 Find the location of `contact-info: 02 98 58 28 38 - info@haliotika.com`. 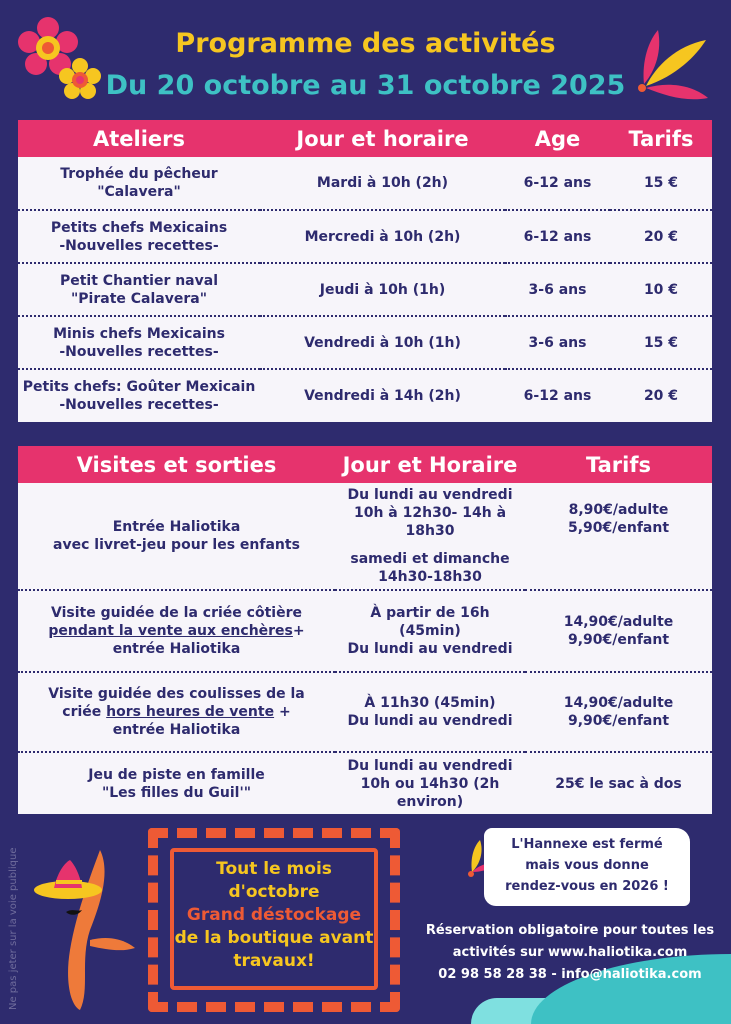

contact-info: 02 98 58 28 38 - info@haliotika.com is located at coordinates (570, 974).